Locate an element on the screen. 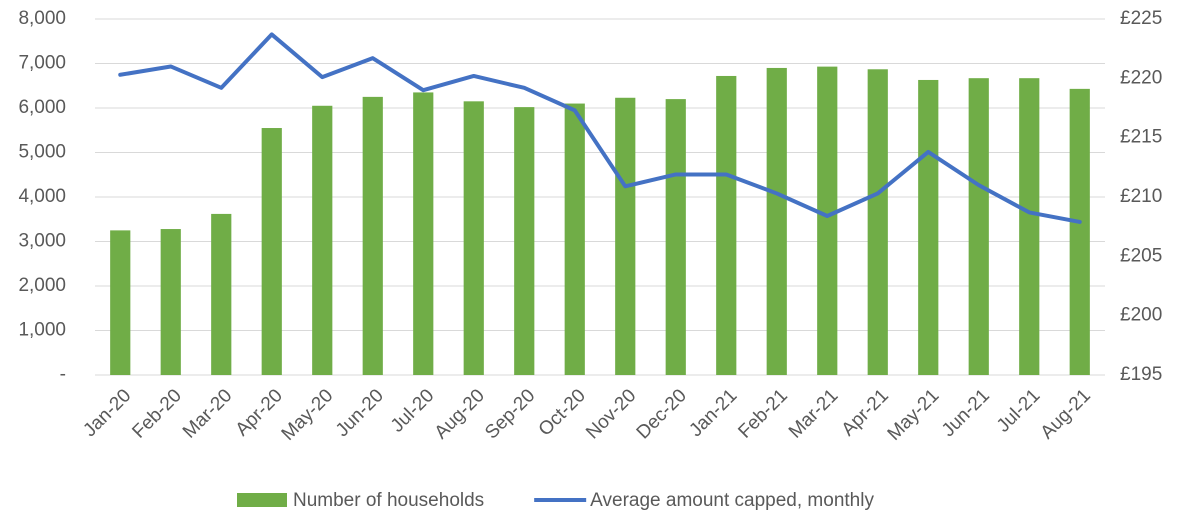 This screenshot has height=518, width=1179. legend-label: Average amount capped, monthly is located at coordinates (732, 500).